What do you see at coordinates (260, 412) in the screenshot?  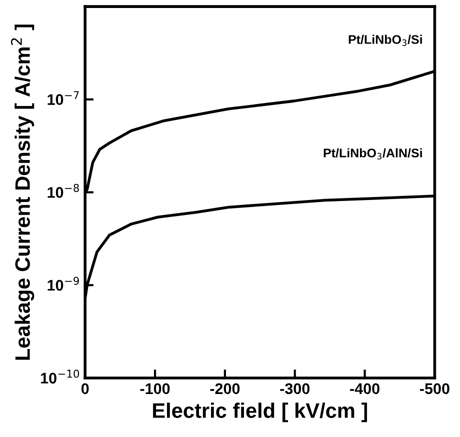 I see `x-axis-title: Electric field [ kV/cm ]` at bounding box center [260, 412].